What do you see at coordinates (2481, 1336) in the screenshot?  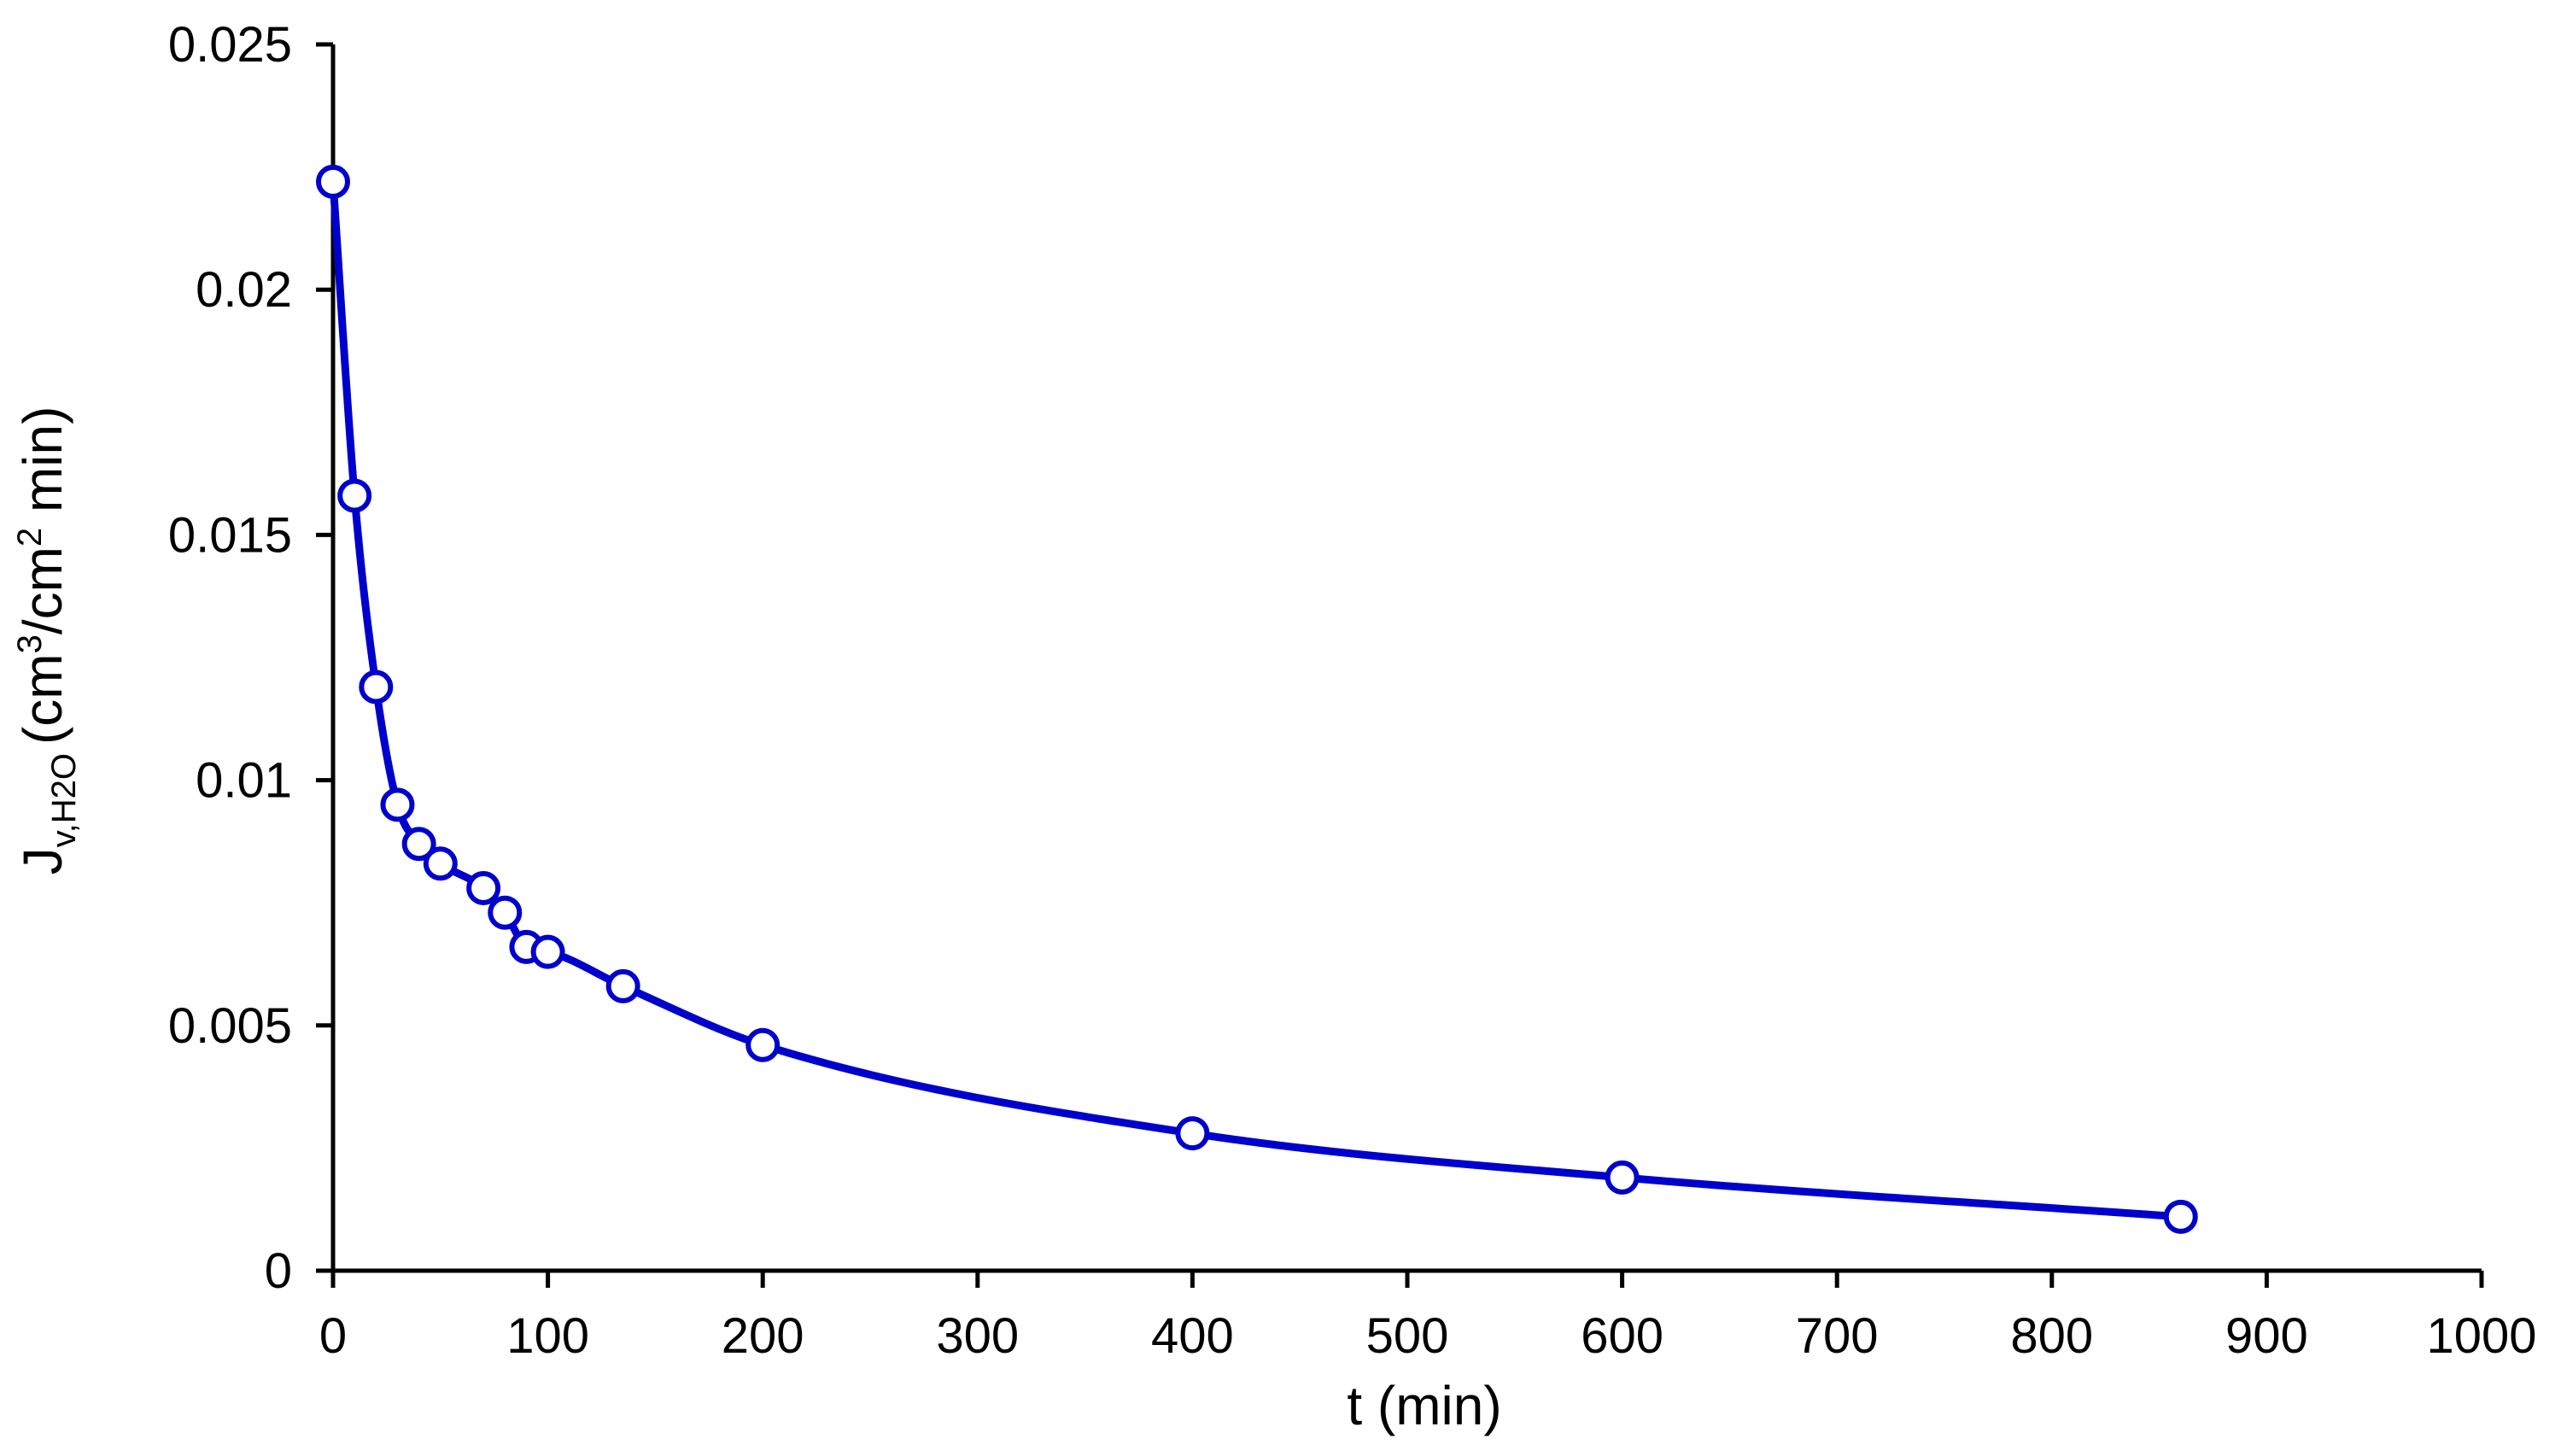 I see `x-tick-label: 1000` at bounding box center [2481, 1336].